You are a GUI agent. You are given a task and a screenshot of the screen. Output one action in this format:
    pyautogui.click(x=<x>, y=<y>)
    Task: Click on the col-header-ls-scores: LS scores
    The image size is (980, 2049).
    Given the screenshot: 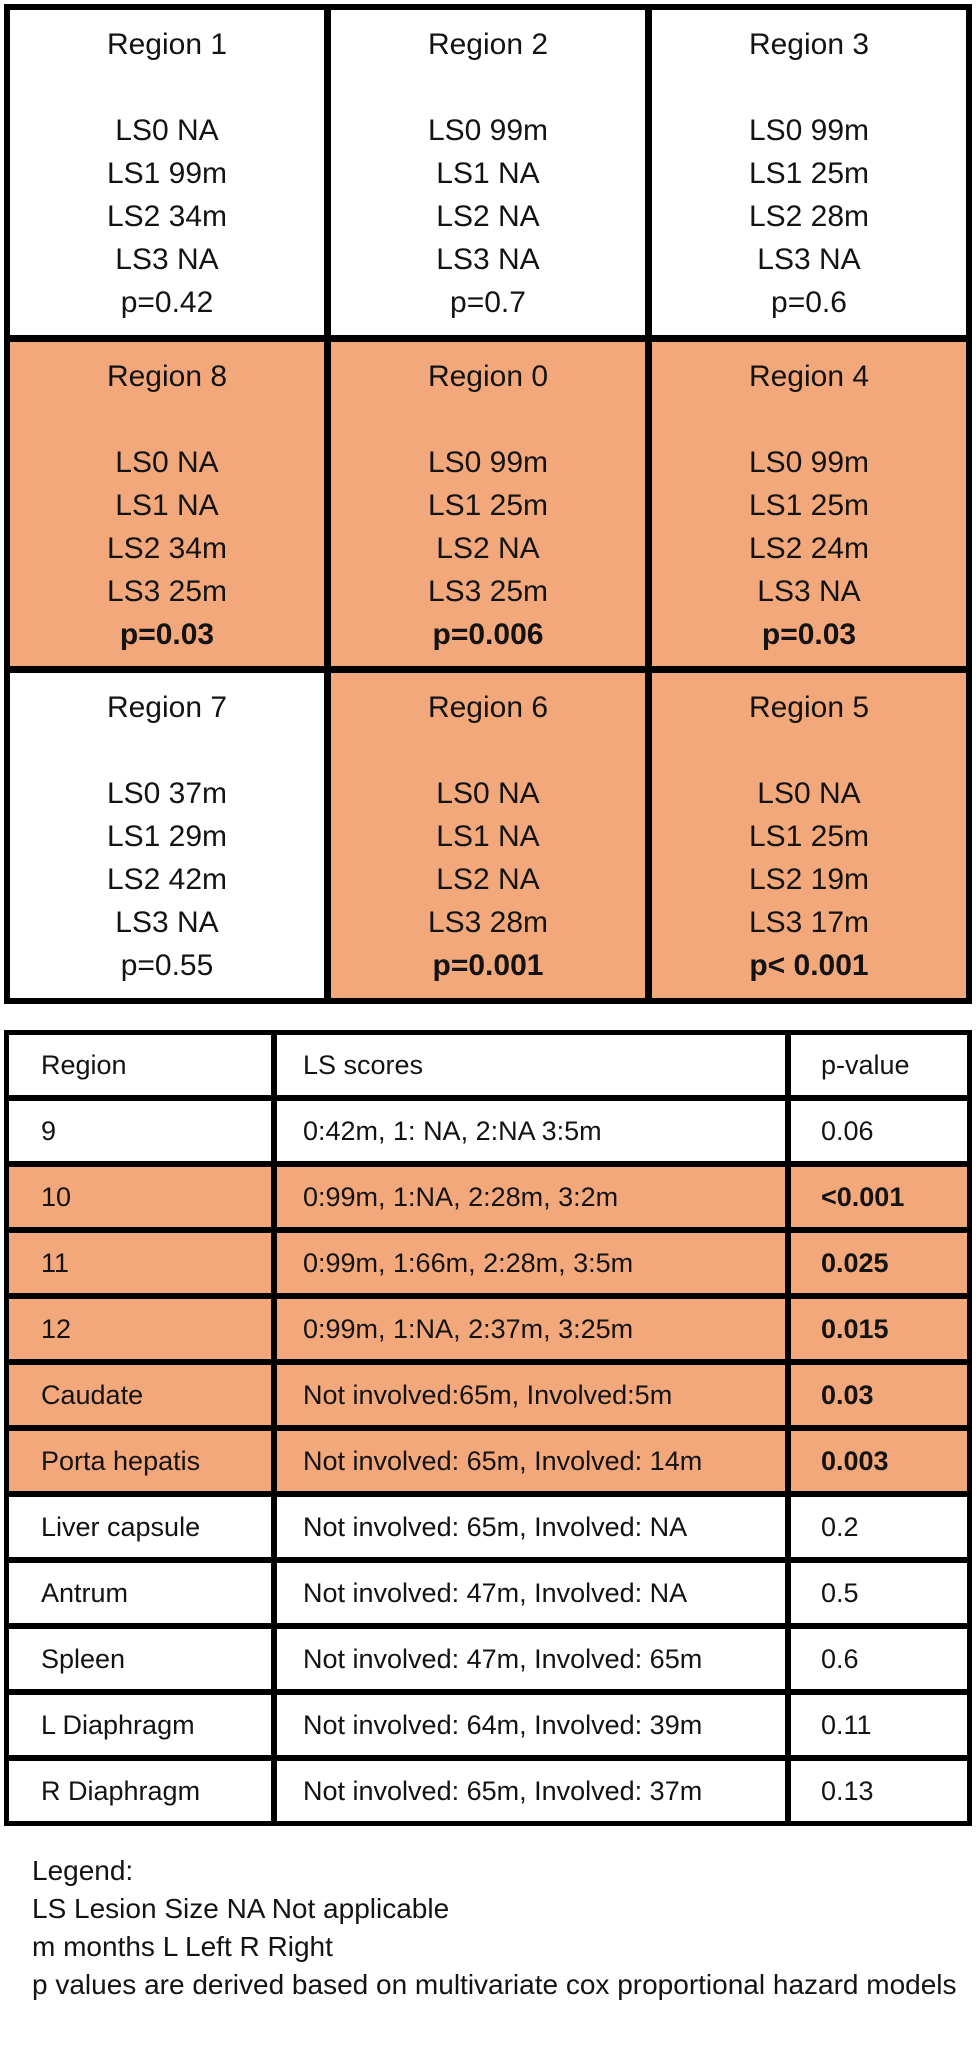 What is the action you would take?
    pyautogui.click(x=531, y=1065)
    